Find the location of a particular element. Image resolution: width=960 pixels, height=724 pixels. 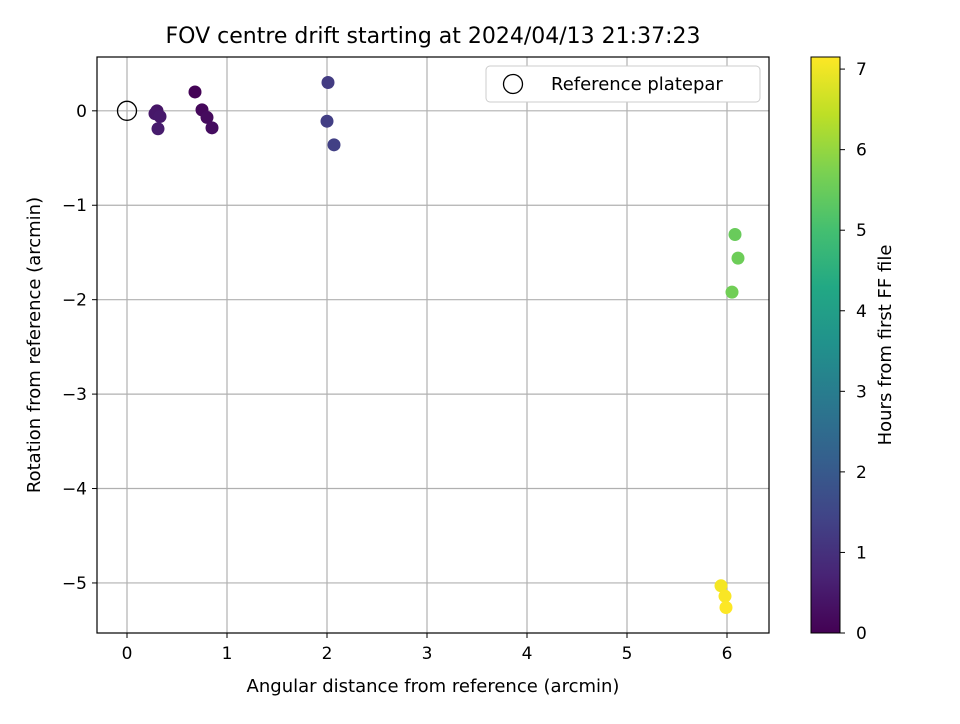

y-tick-label: −5 is located at coordinates (74, 584).